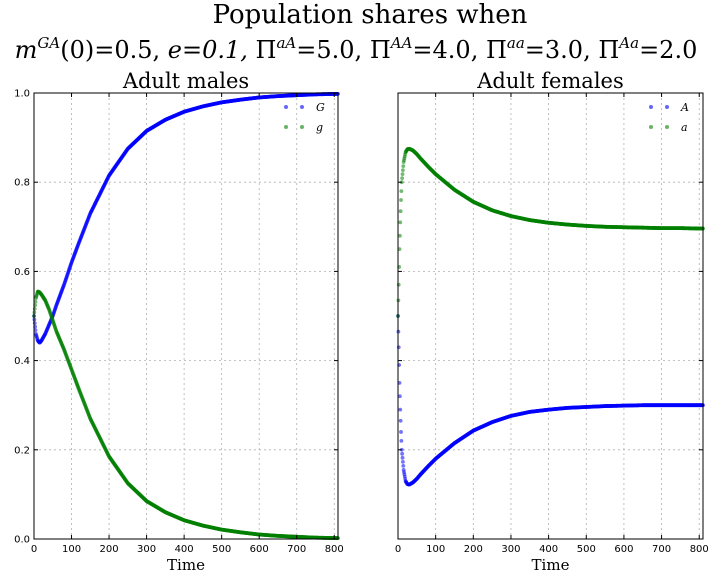 The height and width of the screenshot is (580, 713). Describe the element at coordinates (286, 43) in the screenshot. I see `title-aA-sup: aA` at that location.